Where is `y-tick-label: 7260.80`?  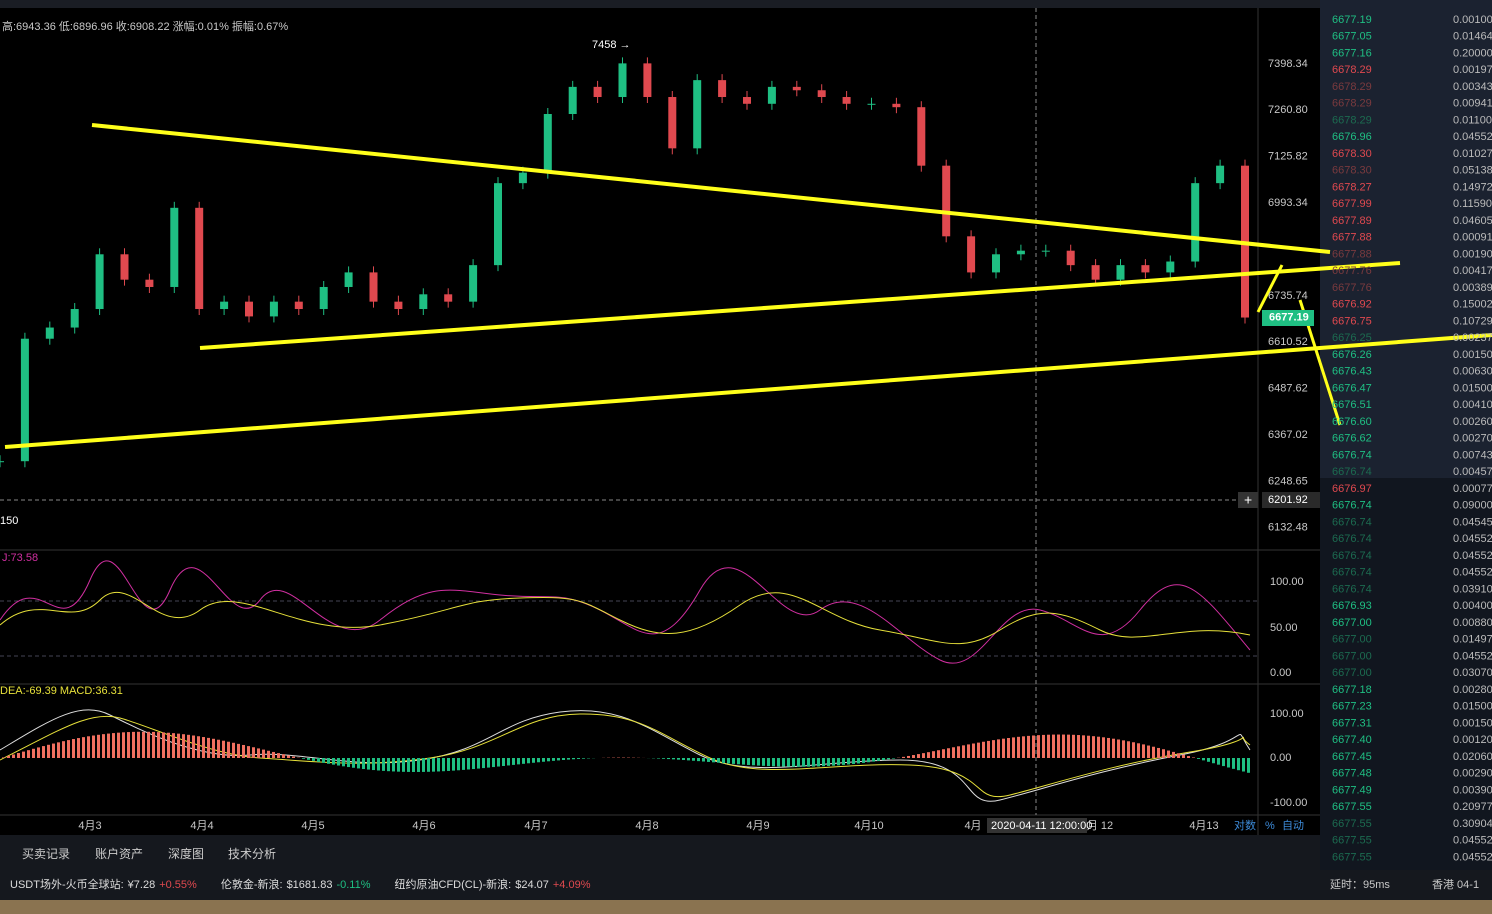 y-tick-label: 7260.80 is located at coordinates (1288, 110).